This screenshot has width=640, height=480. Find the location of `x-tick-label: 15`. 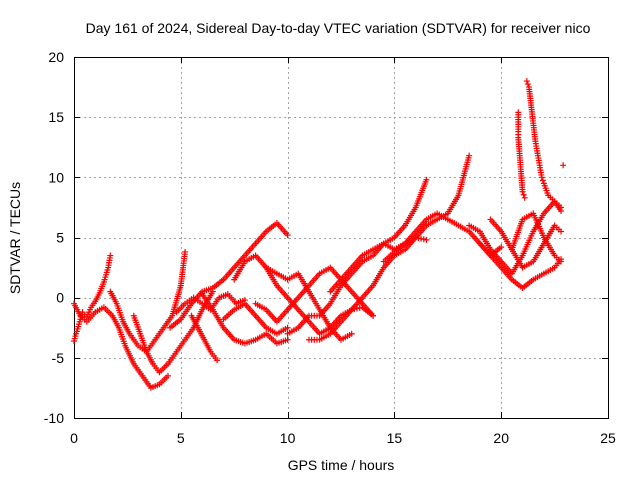

x-tick-label: 15 is located at coordinates (395, 438).